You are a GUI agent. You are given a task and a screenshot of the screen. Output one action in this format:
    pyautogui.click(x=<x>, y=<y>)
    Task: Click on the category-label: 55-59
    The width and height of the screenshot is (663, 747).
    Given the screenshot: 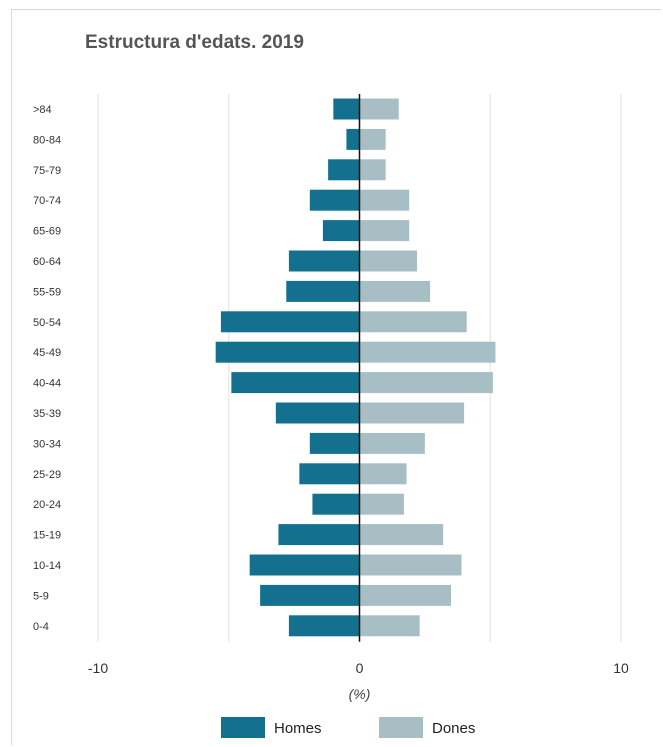 What is the action you would take?
    pyautogui.click(x=47, y=292)
    